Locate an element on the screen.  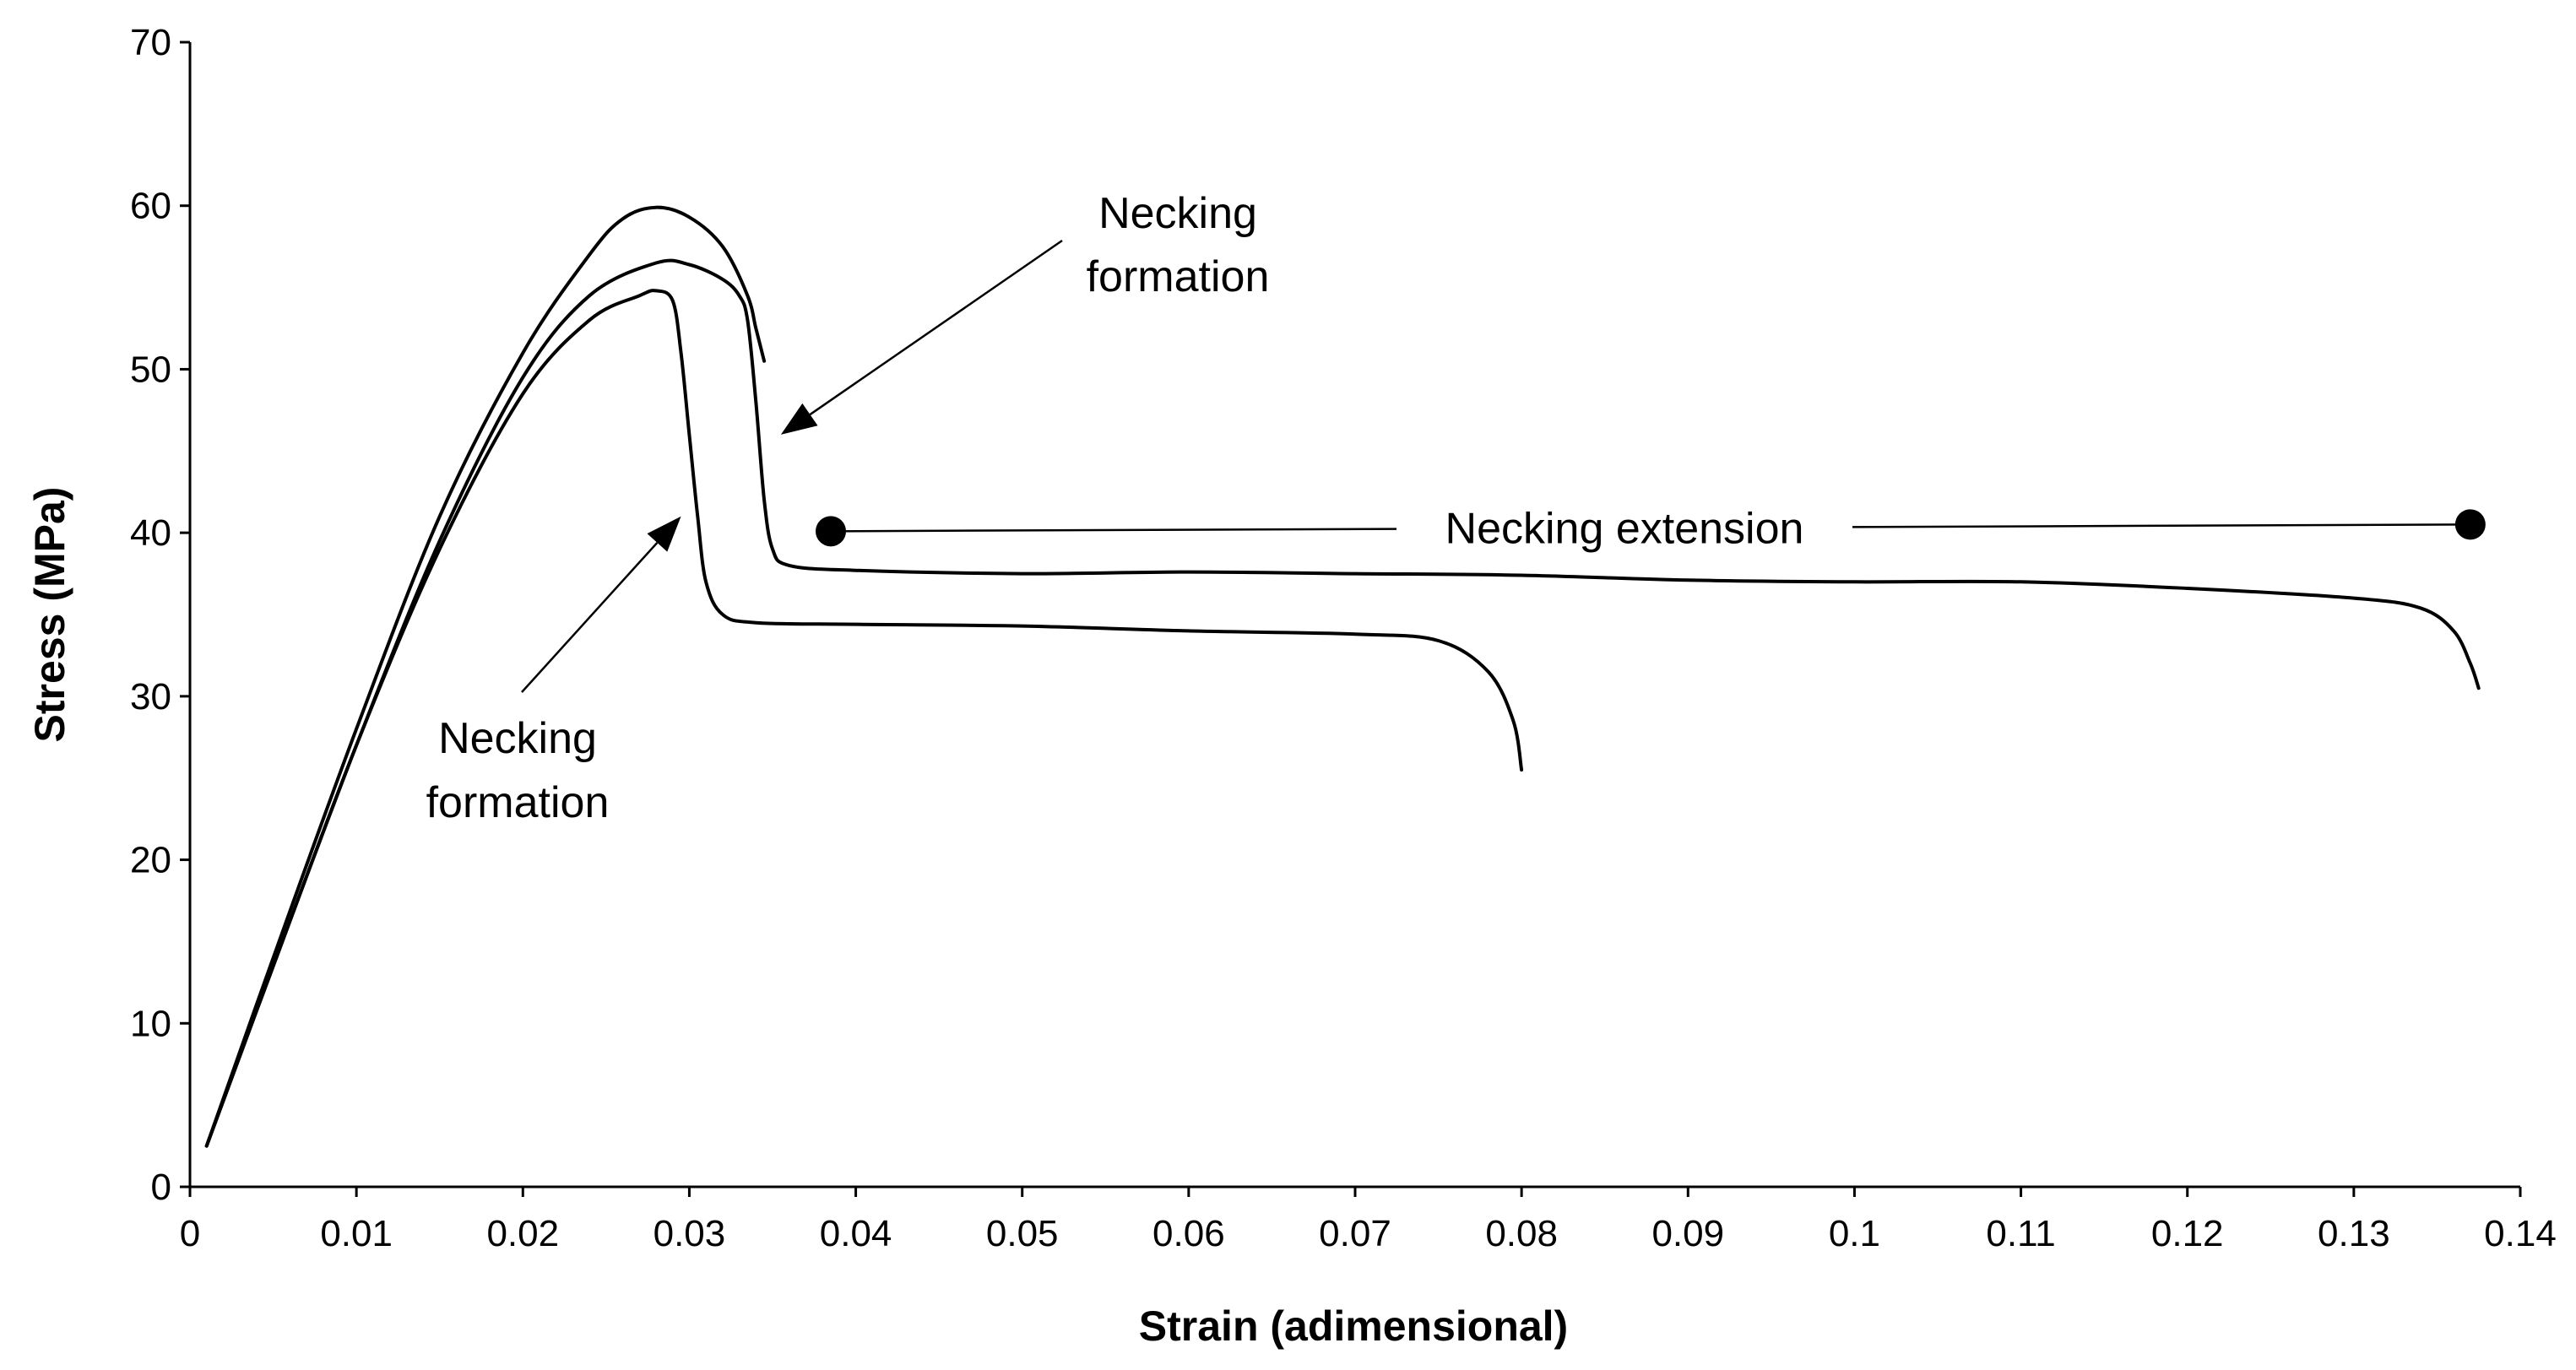
y-tick-label: 20 is located at coordinates (151, 860).